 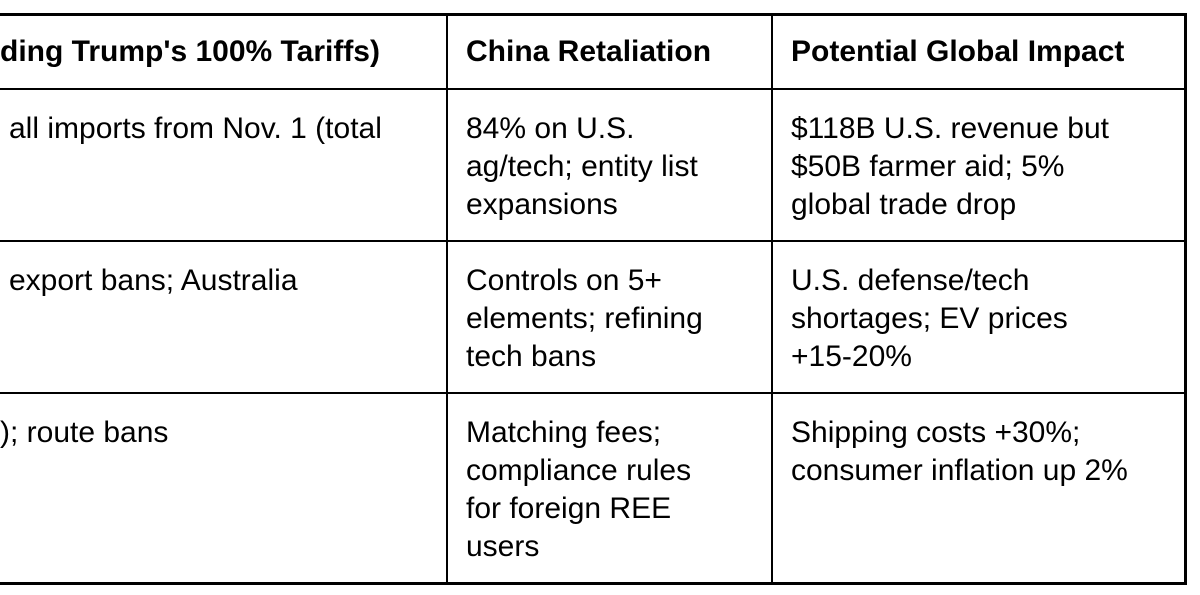 What do you see at coordinates (593, 14) in the screenshot?
I see `table-border-top` at bounding box center [593, 14].